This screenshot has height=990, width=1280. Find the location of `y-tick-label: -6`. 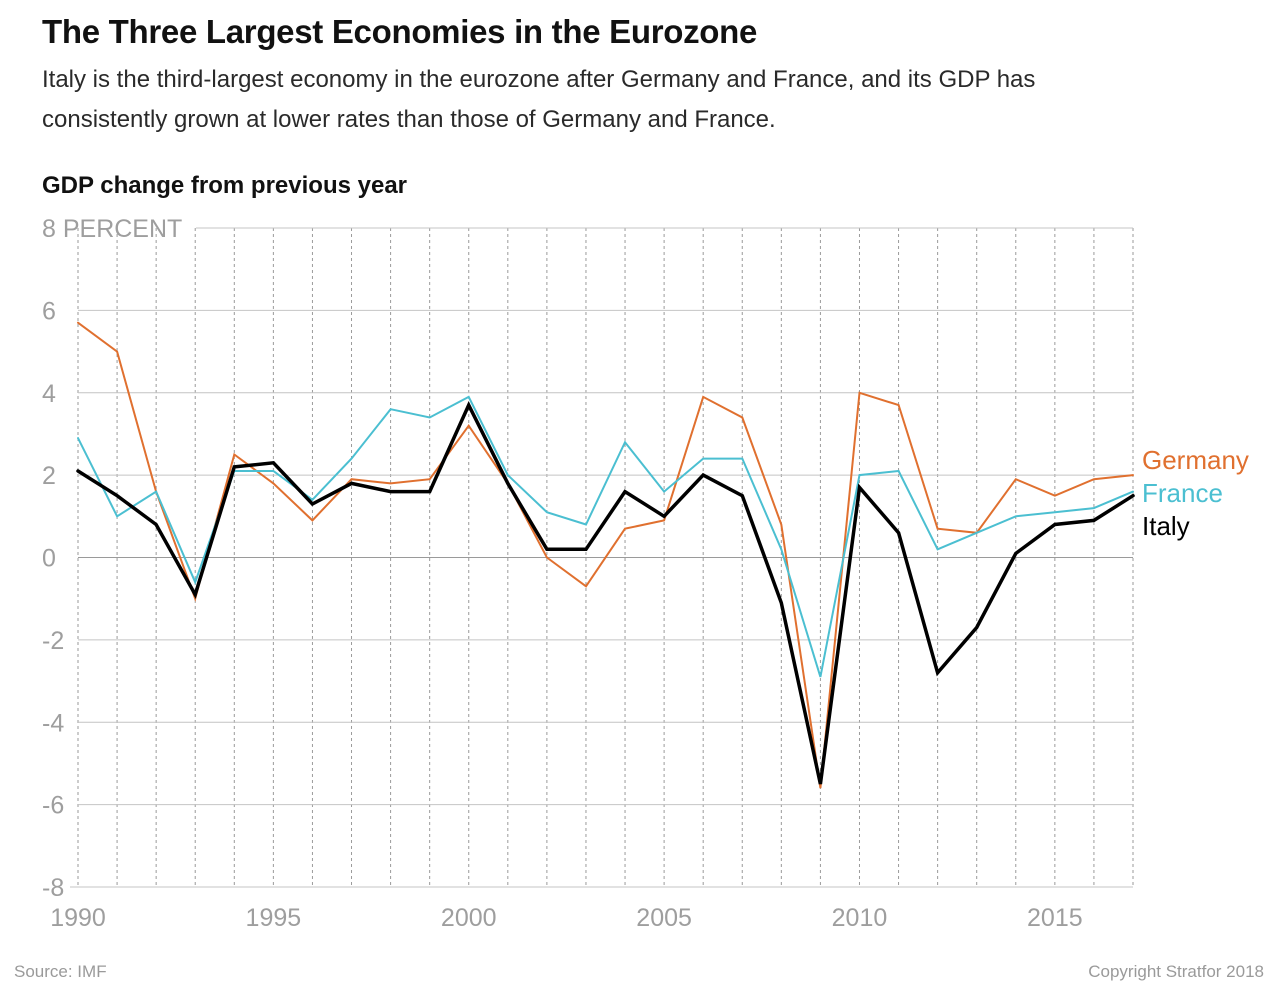

y-tick-label: -6 is located at coordinates (53, 806).